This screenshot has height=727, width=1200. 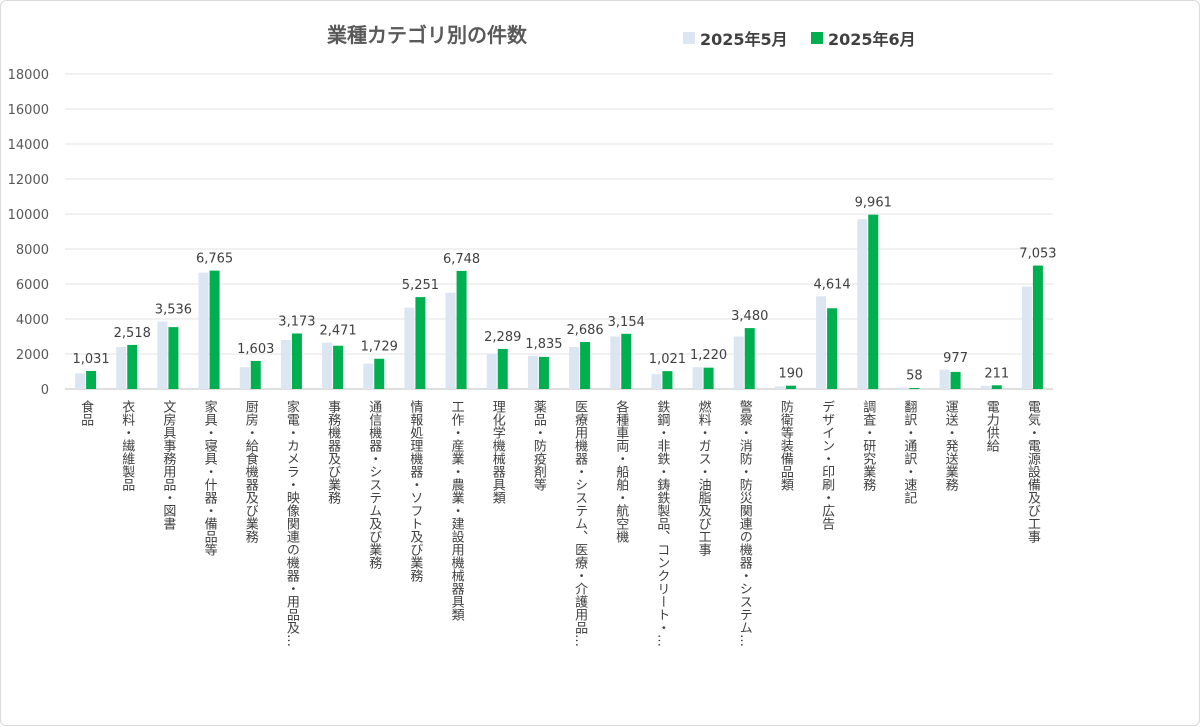 What do you see at coordinates (1037, 254) in the screenshot?
I see `data-label: 7,053` at bounding box center [1037, 254].